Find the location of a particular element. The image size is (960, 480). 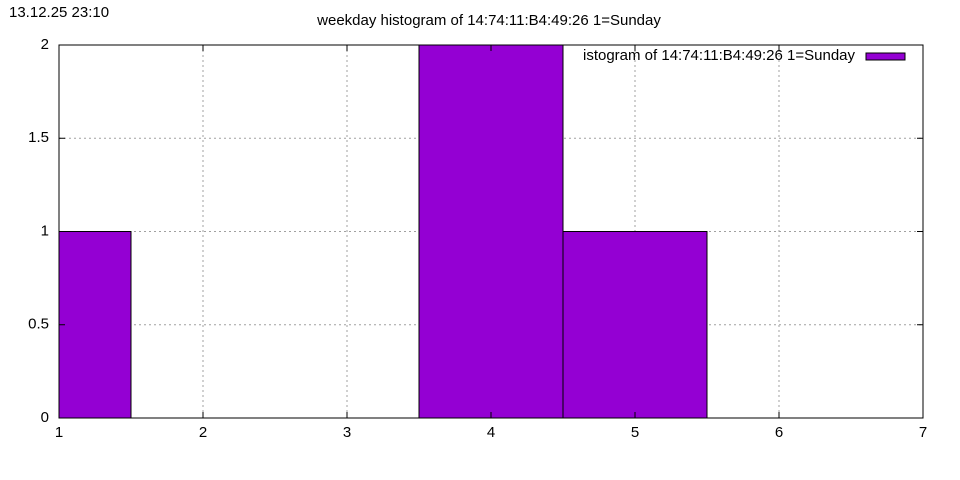

x-tick-label: 7 is located at coordinates (923, 432).